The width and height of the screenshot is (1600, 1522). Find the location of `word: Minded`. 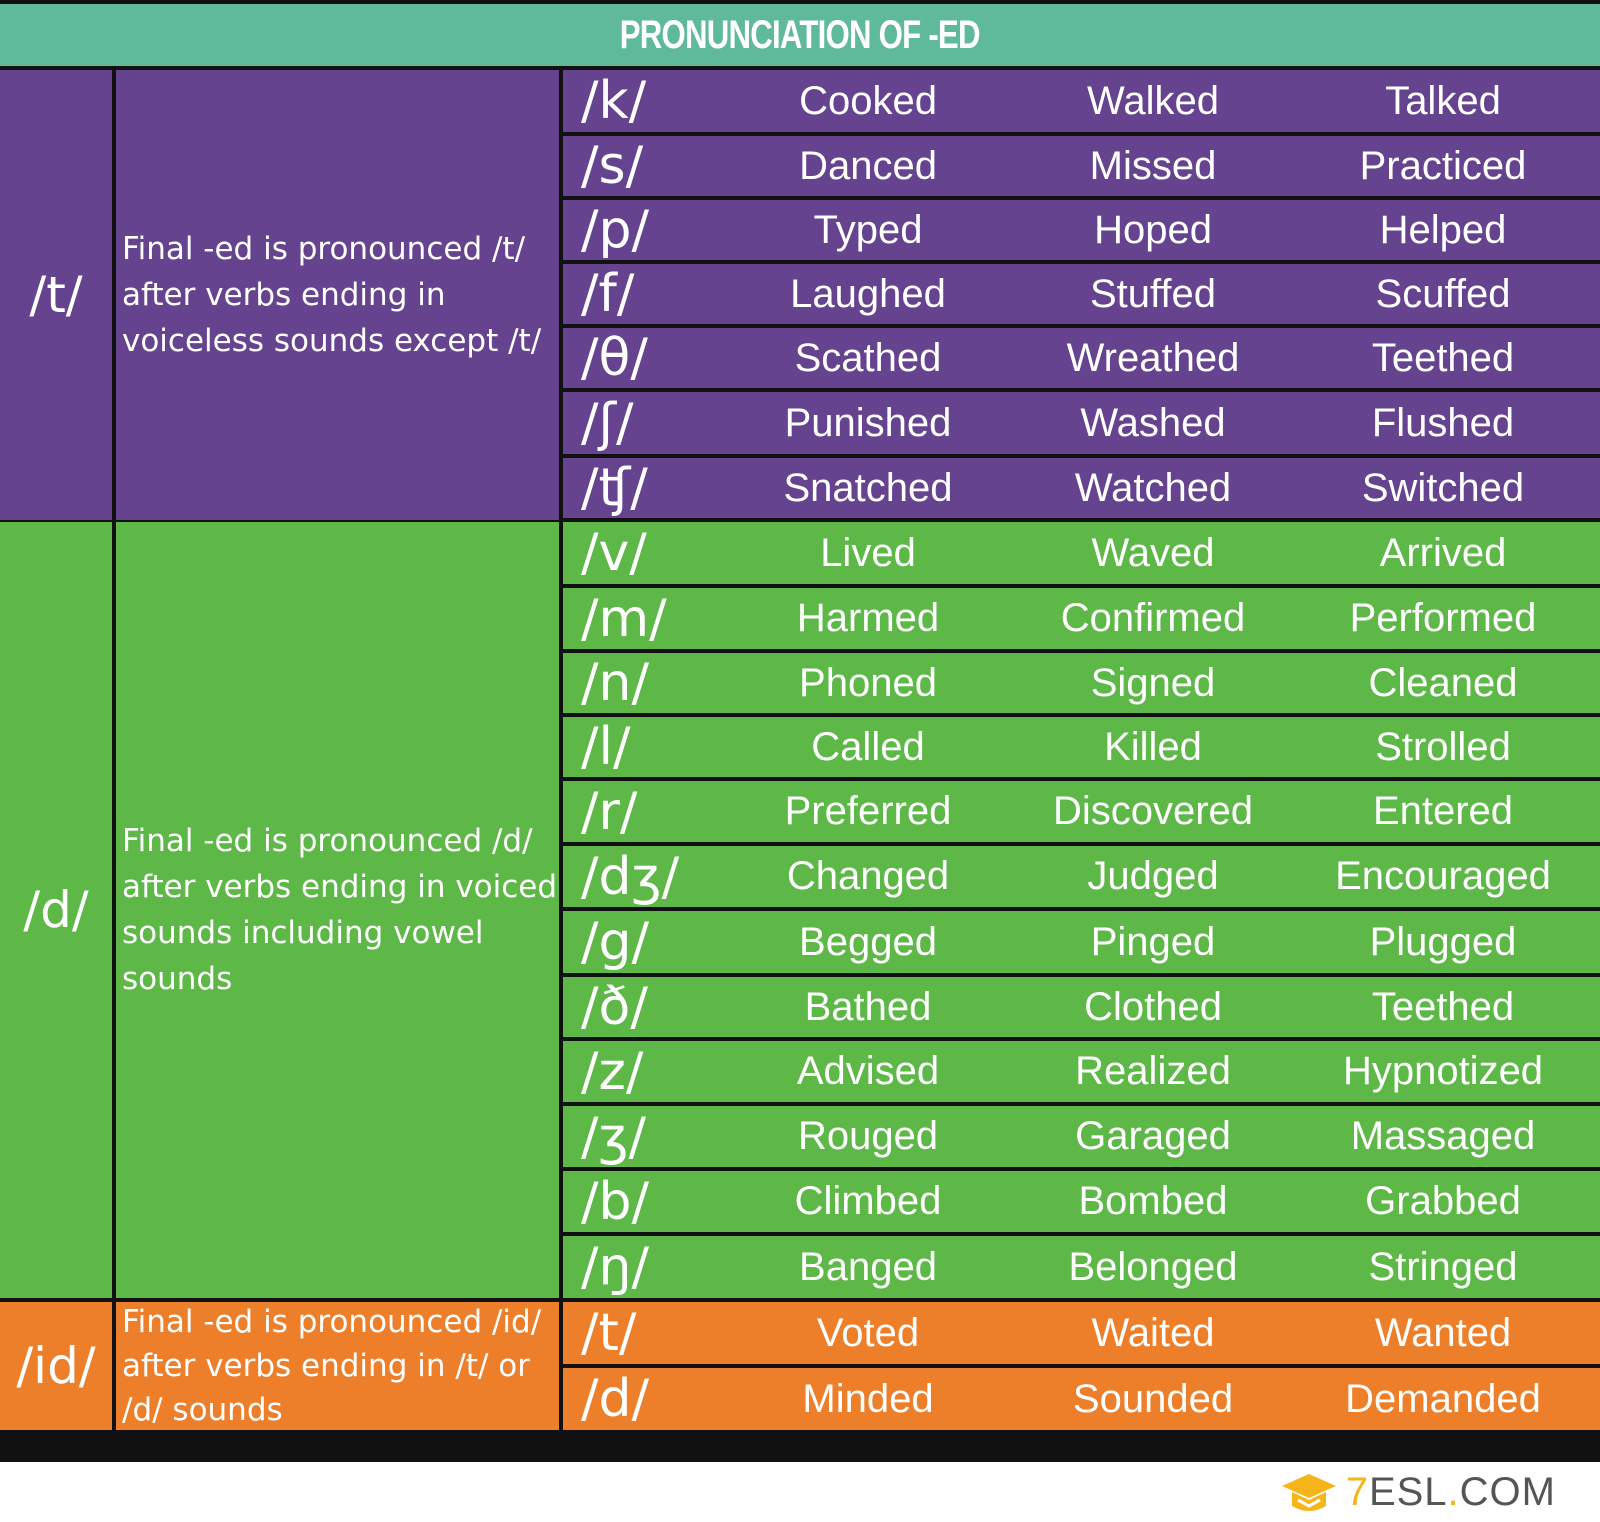

word: Minded is located at coordinates (868, 1398).